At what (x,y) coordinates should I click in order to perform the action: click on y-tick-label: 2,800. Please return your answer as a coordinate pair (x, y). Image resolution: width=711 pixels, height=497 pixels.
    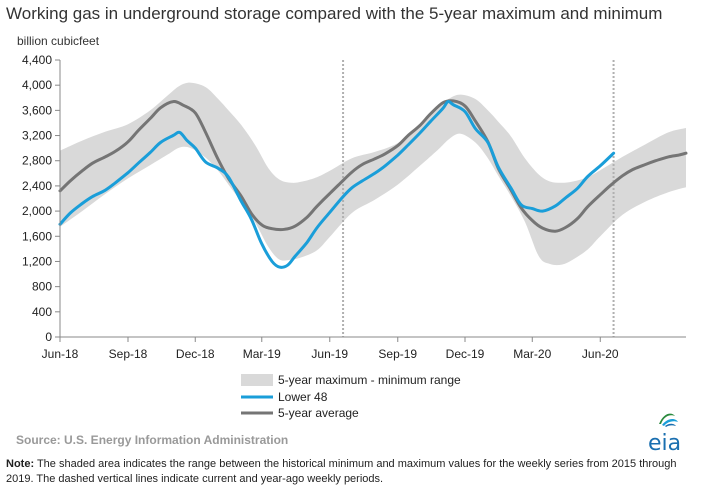
    Looking at the image, I should click on (37, 161).